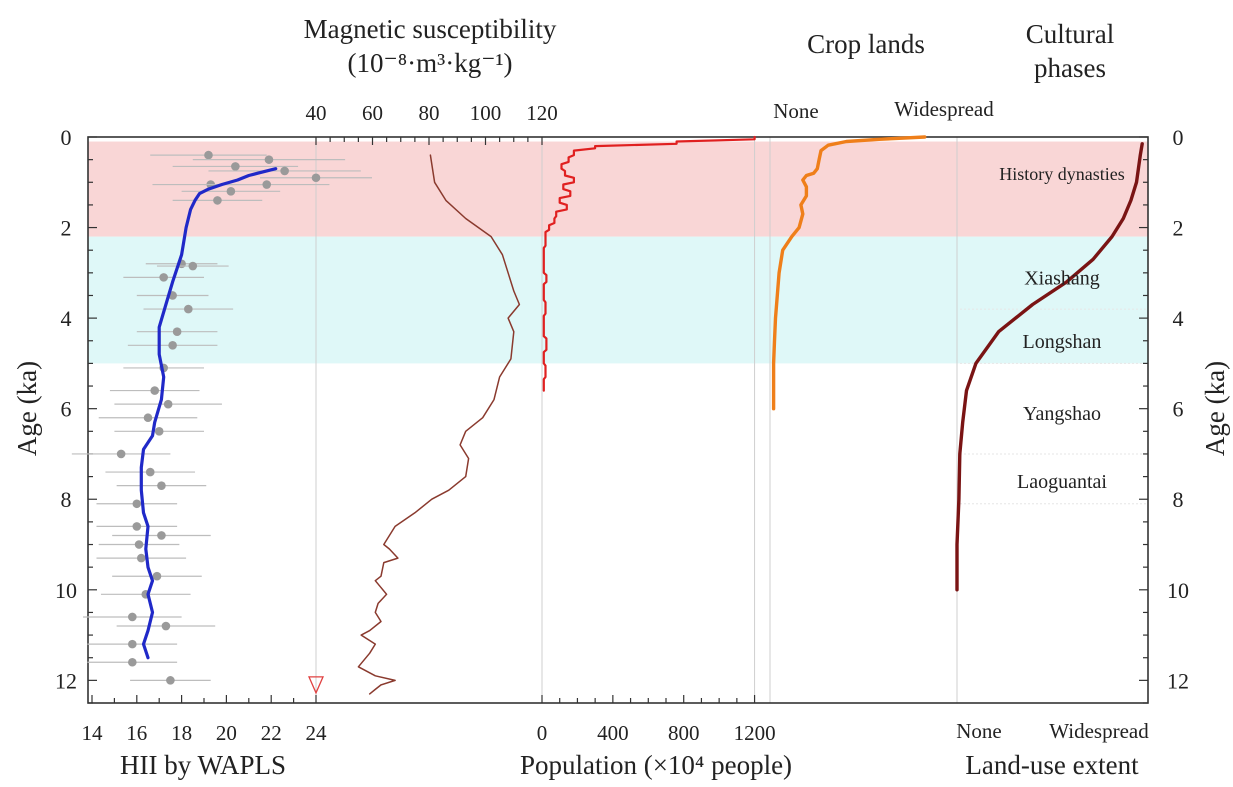 The image size is (1233, 787). I want to click on band-xiashang-longshan, so click(618, 300).